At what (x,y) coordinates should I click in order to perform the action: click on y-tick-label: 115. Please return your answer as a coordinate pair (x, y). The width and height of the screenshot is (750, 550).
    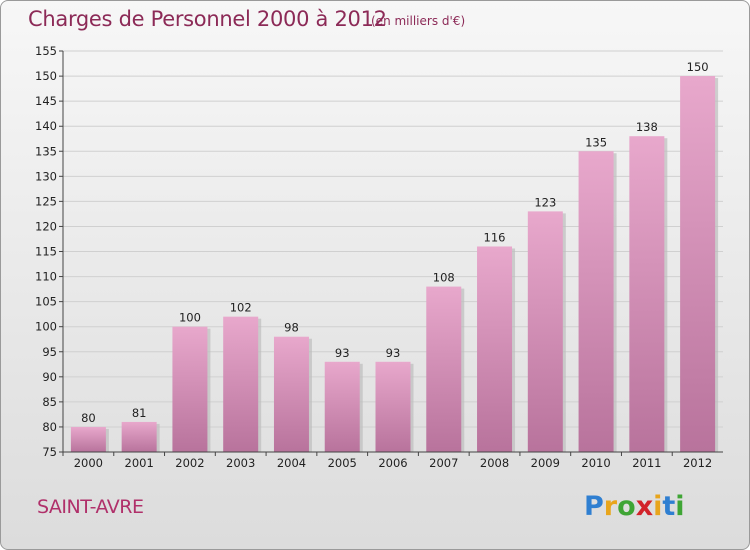
    Looking at the image, I should click on (46, 252).